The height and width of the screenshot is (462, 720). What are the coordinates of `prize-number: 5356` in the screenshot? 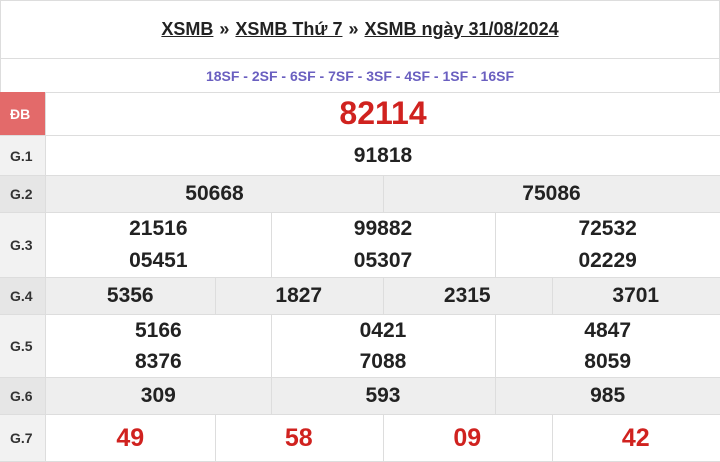 It's located at (130, 295).